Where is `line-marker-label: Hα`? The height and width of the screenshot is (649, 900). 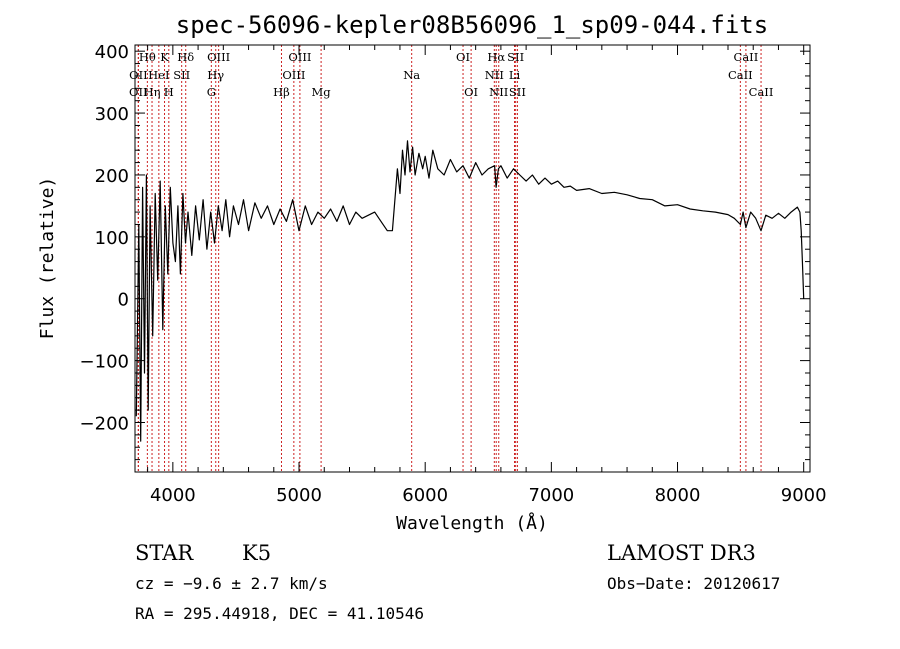 line-marker-label: Hα is located at coordinates (496, 57).